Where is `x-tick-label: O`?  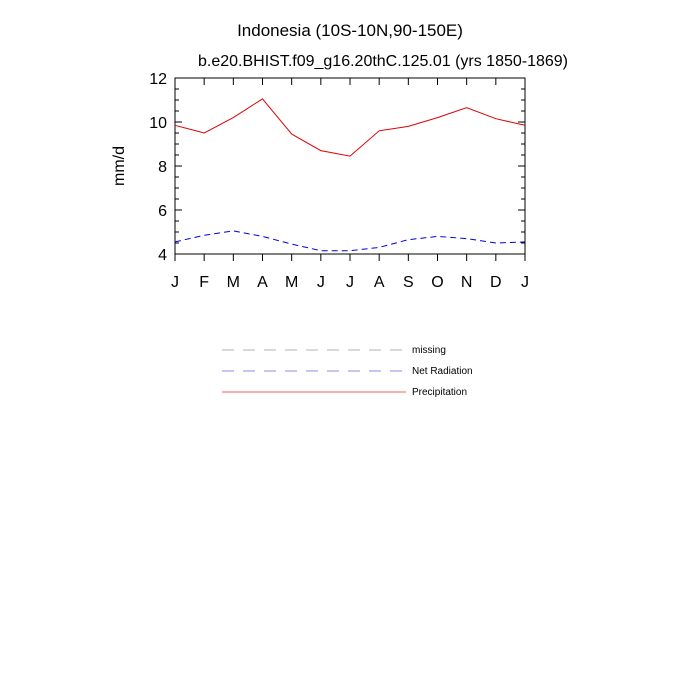 x-tick-label: O is located at coordinates (437, 282).